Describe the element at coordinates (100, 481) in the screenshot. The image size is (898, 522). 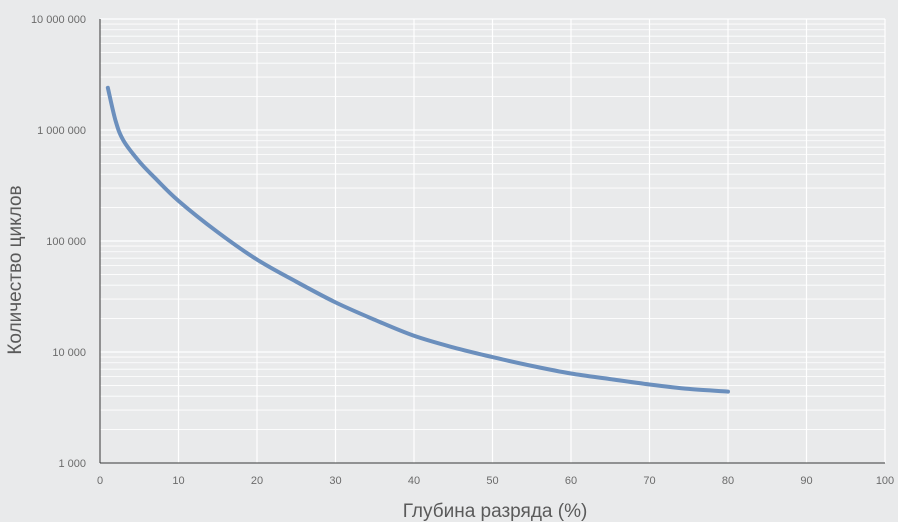
I see `x-tick-label: 0` at that location.